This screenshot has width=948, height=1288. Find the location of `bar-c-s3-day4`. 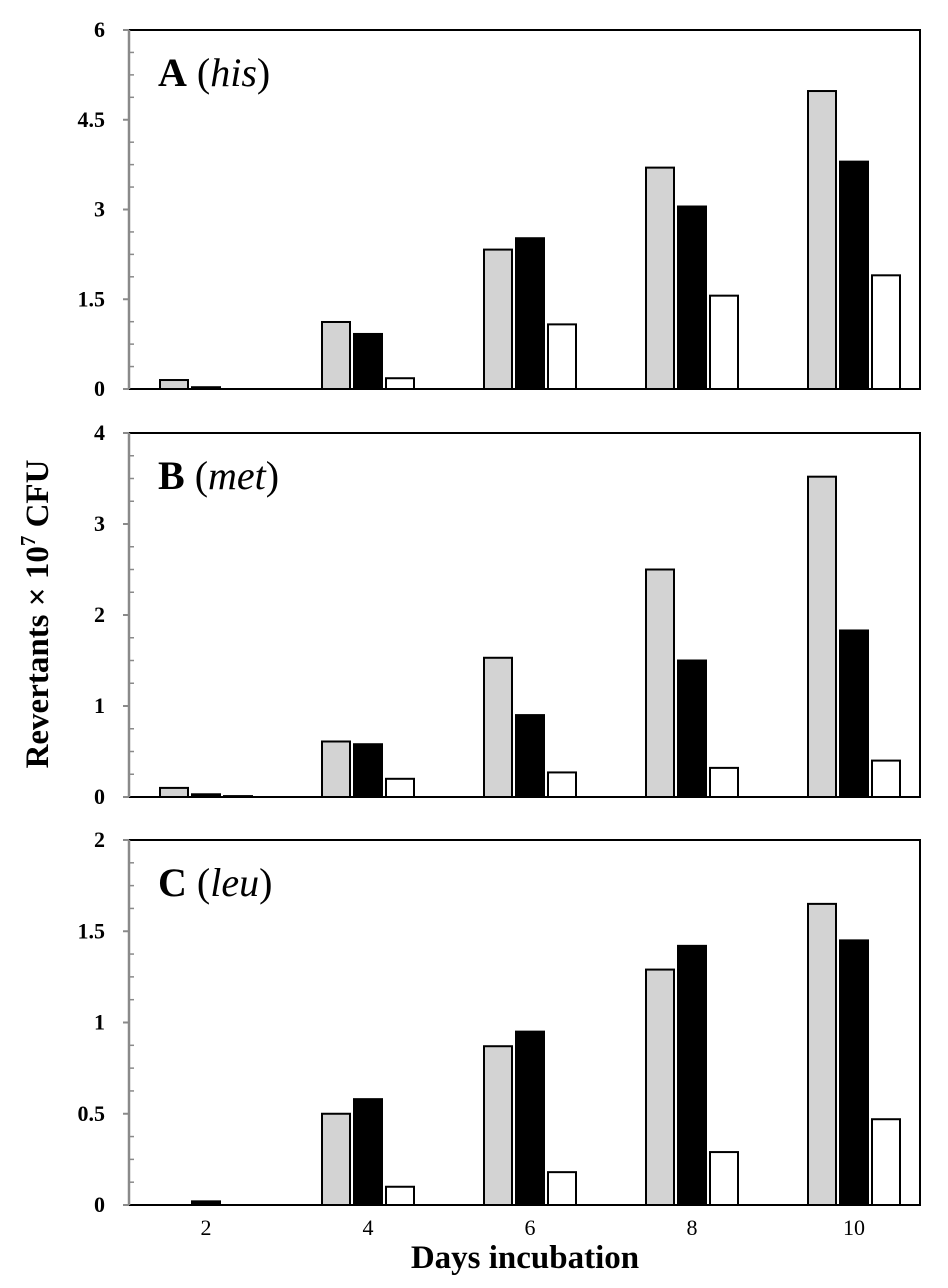

bar-c-s3-day4 is located at coordinates (400, 1195).